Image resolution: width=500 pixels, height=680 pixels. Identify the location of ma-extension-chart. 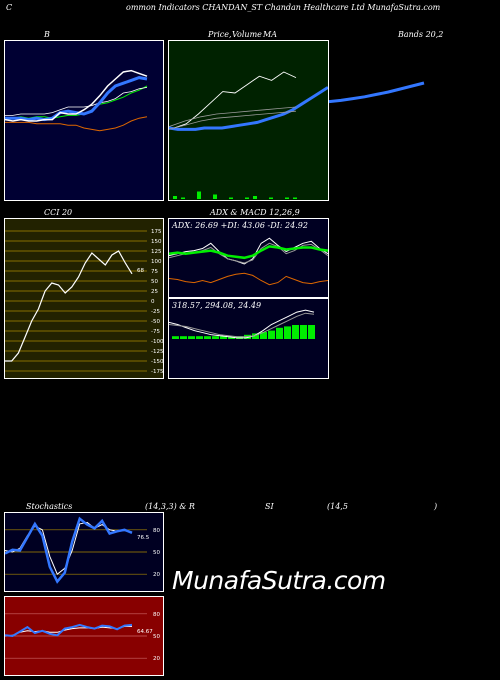
(377, 92).